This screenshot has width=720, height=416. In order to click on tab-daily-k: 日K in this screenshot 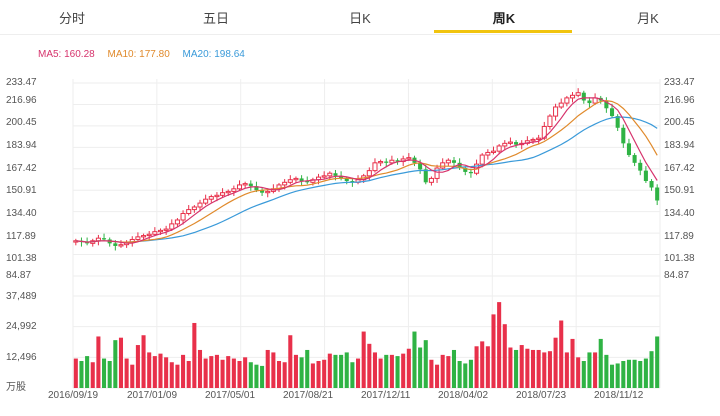, I will do `click(360, 18)`.